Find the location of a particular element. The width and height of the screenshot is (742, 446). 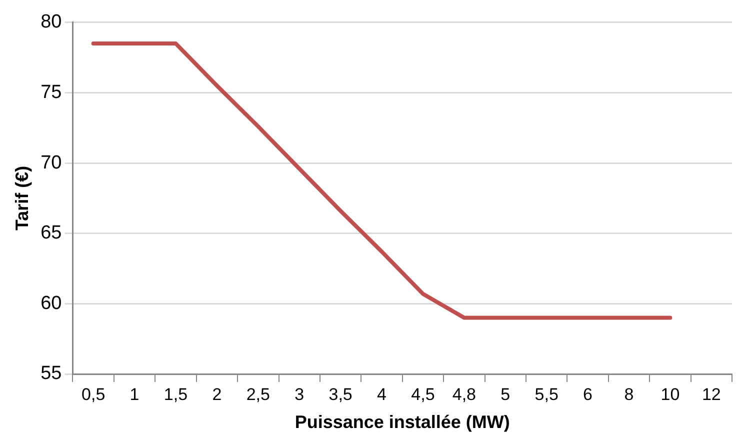

x-tick-label: 10 is located at coordinates (670, 394).